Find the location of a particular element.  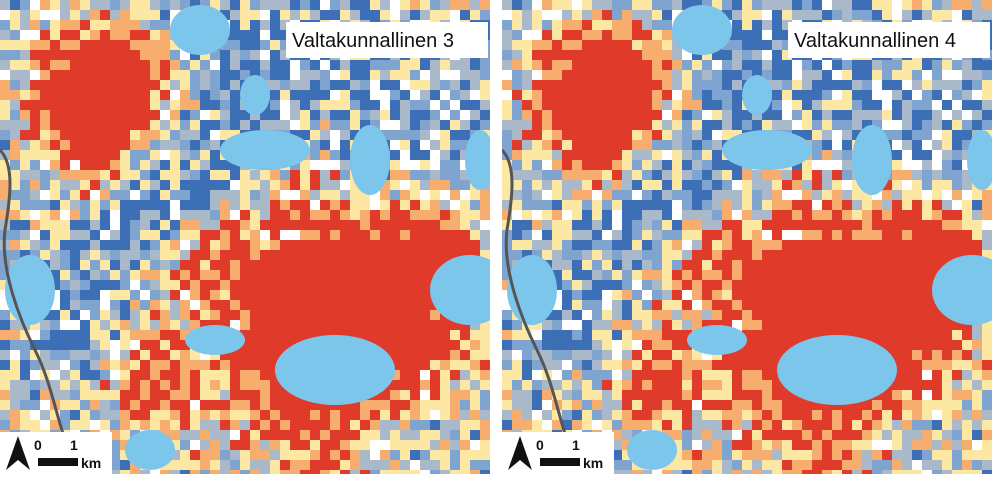

lake is located at coordinates (215, 340).